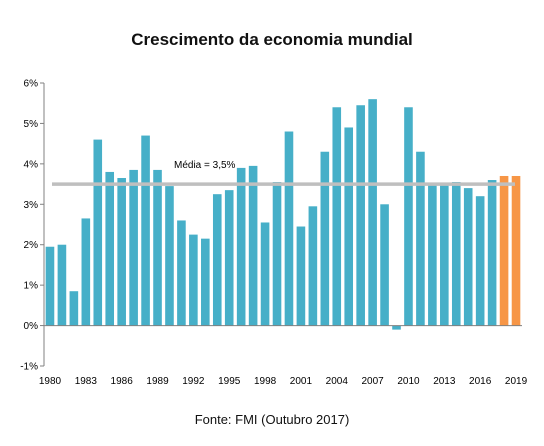  I want to click on bar-1992, so click(193, 280).